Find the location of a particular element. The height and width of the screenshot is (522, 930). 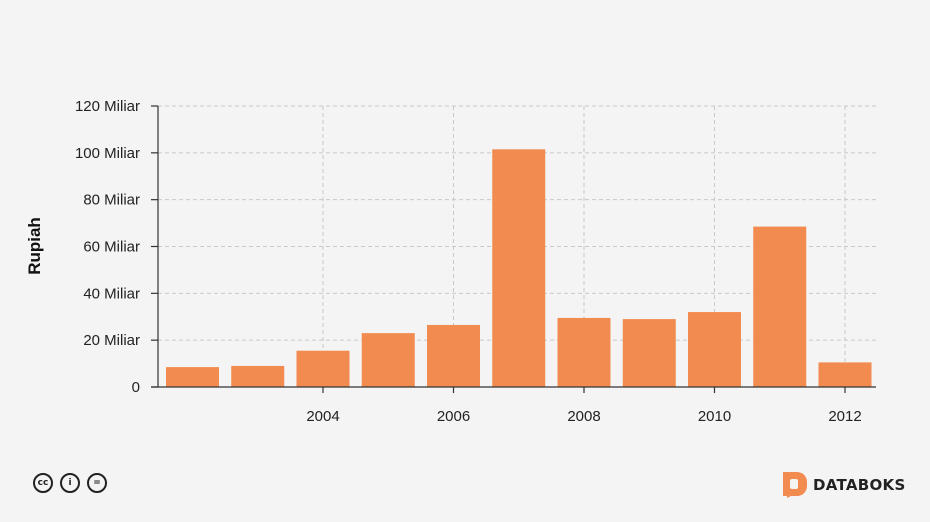

bar-2012 is located at coordinates (845, 374).